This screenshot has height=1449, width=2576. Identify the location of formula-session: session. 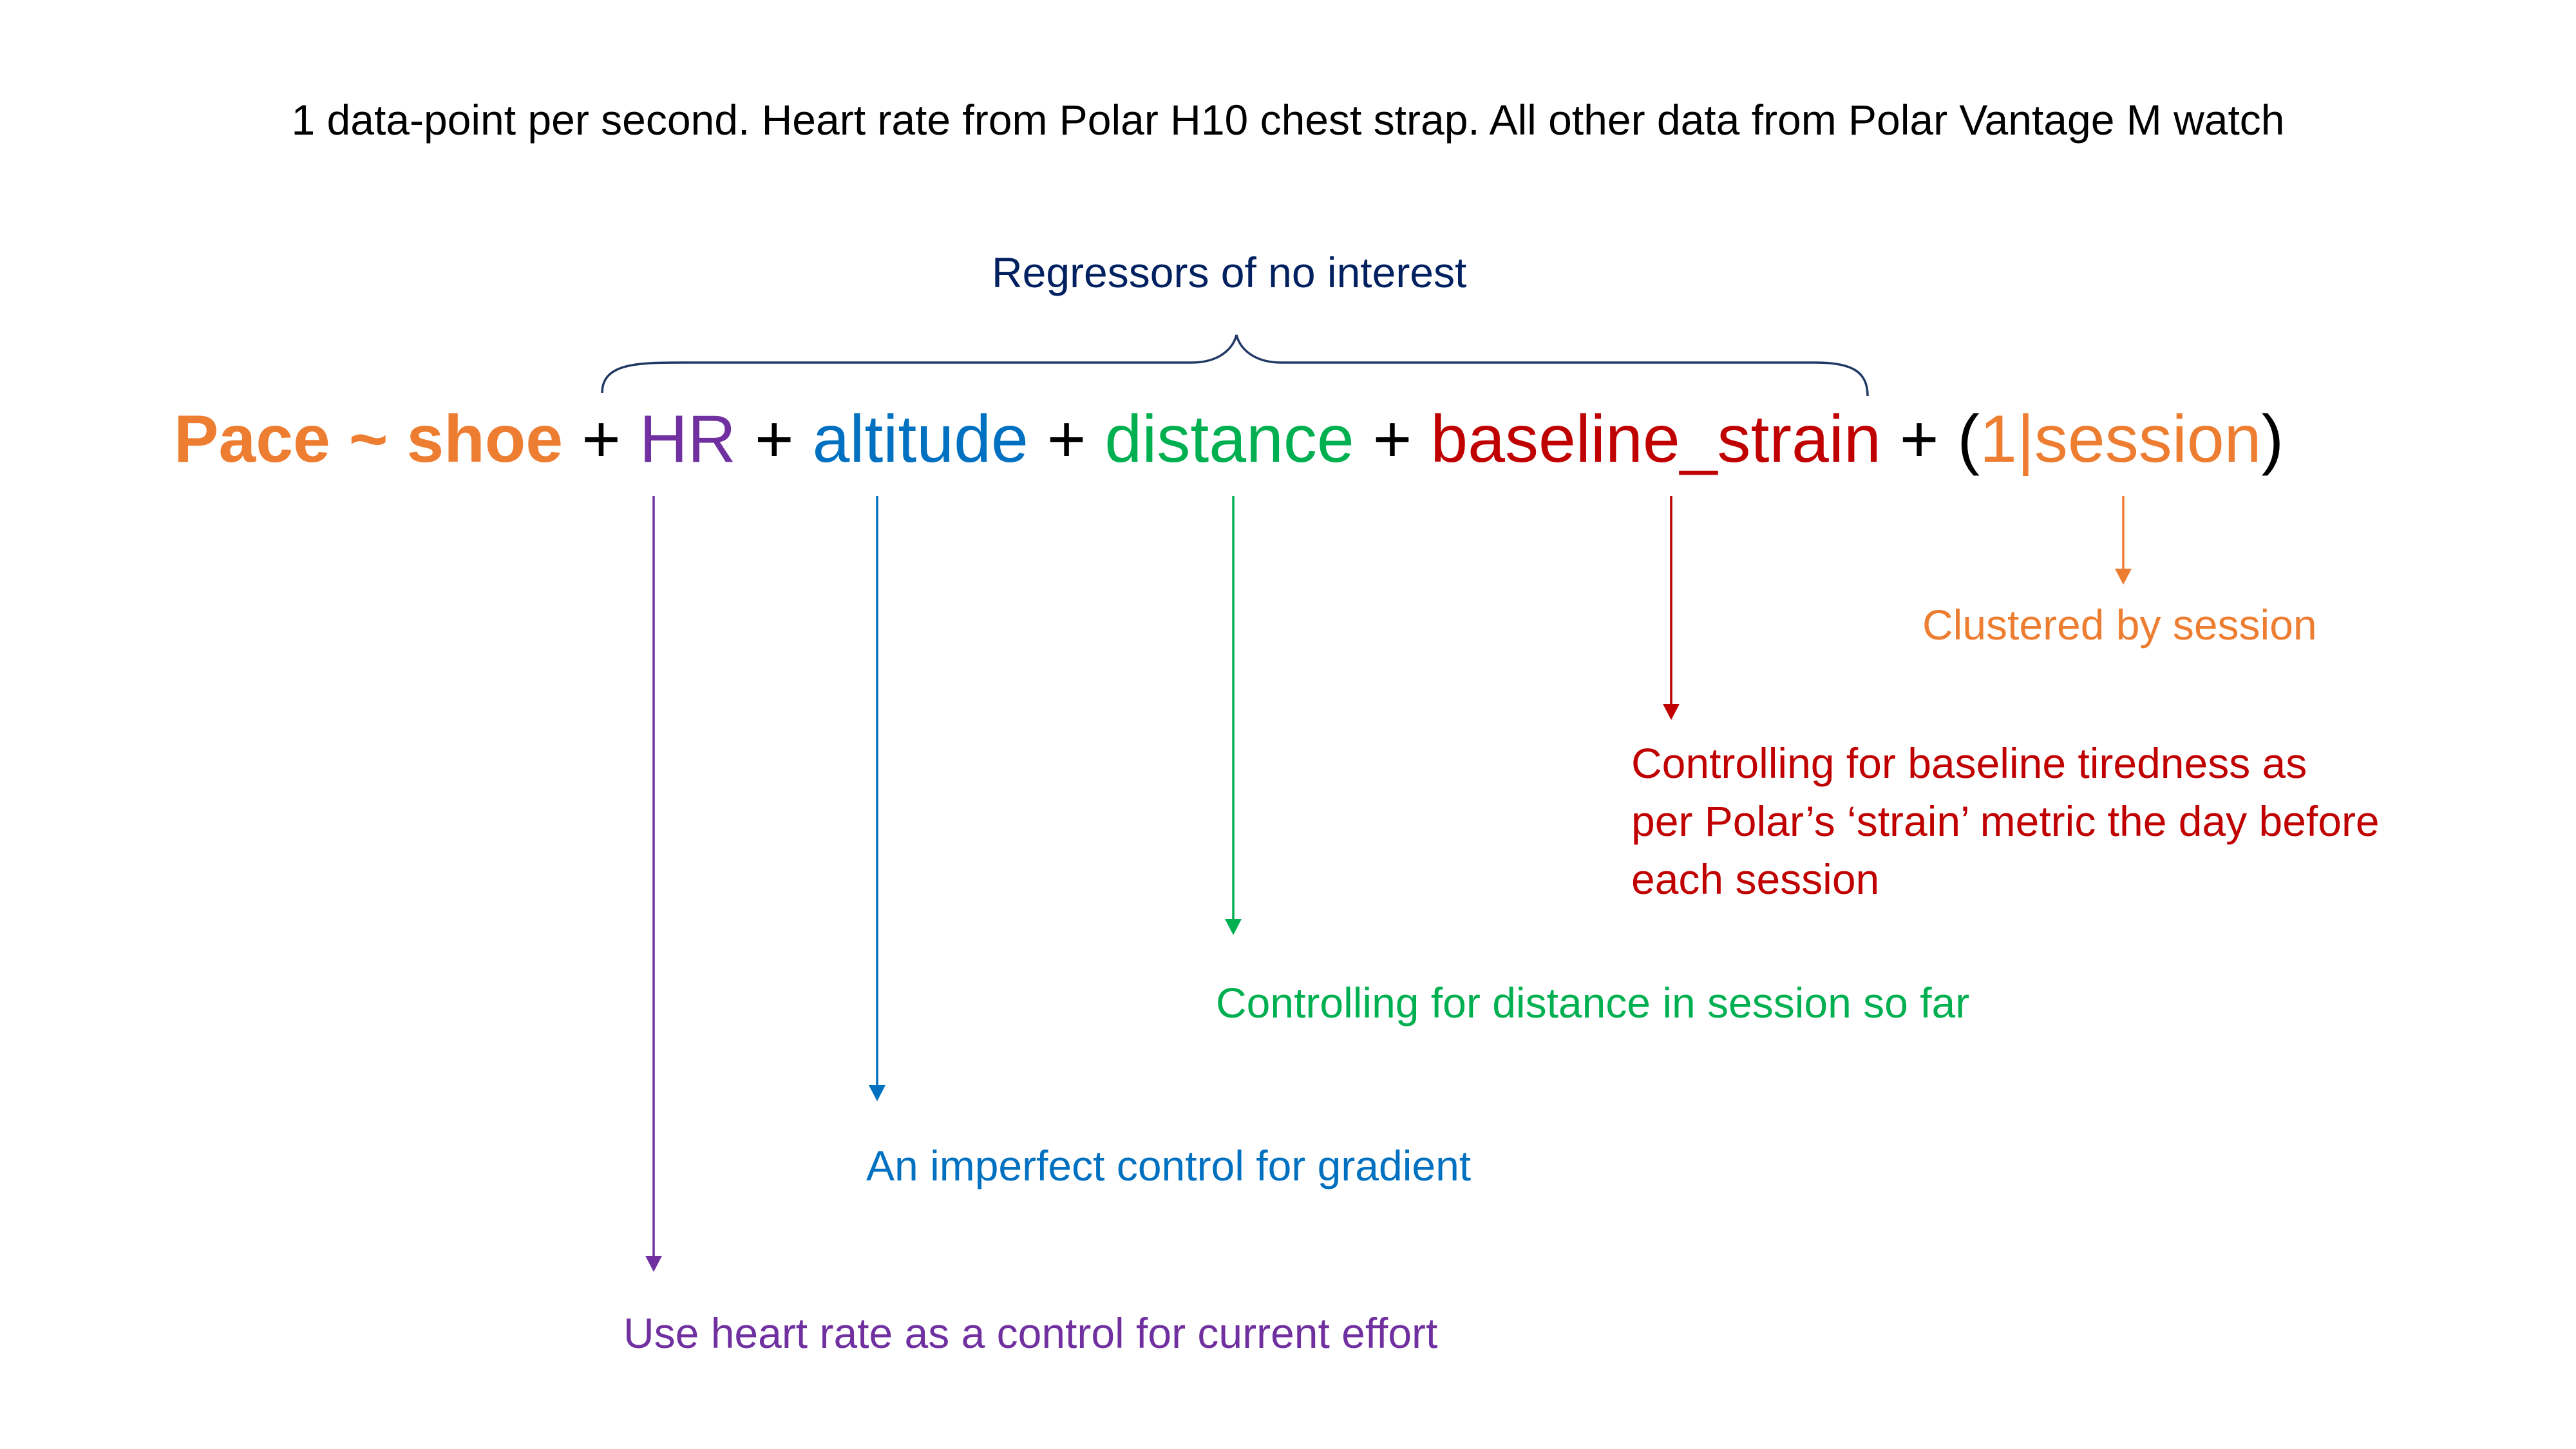
(2148, 439).